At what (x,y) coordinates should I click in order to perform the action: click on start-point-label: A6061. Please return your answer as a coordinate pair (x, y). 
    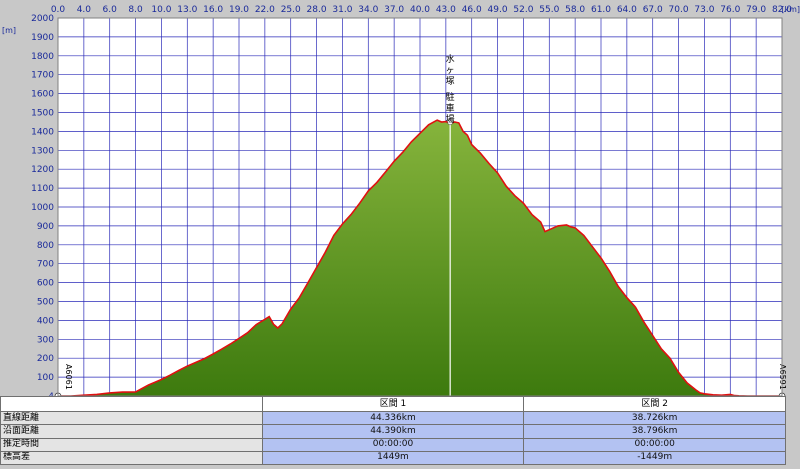
    Looking at the image, I should click on (68, 377).